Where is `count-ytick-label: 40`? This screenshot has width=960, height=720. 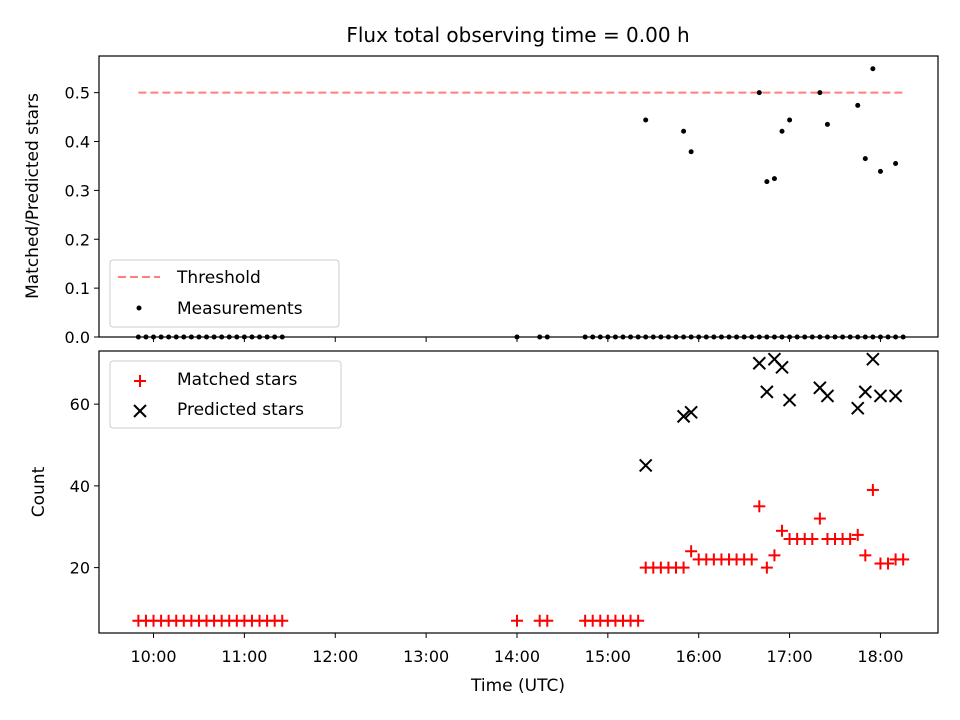 count-ytick-label: 40 is located at coordinates (80, 486).